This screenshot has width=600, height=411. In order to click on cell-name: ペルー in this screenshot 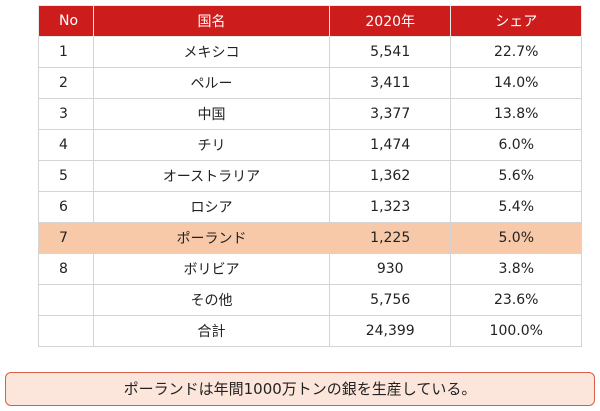, I will do `click(211, 83)`.